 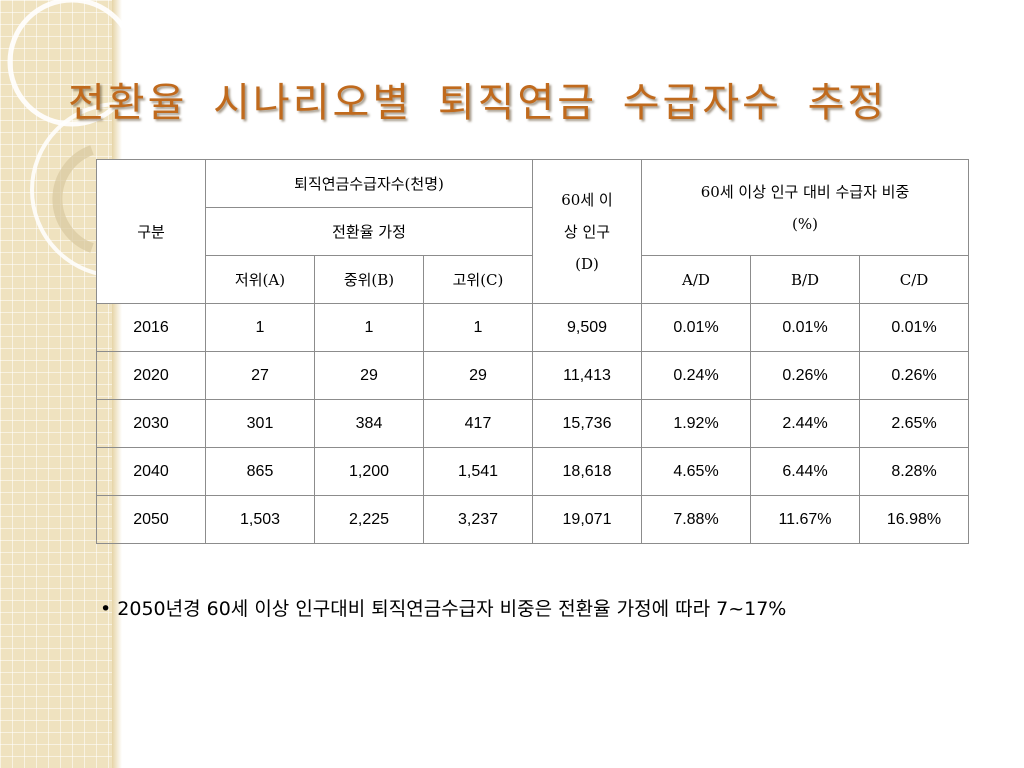 What do you see at coordinates (805, 223) in the screenshot?
I see `header-ratio-line2: (%)` at bounding box center [805, 223].